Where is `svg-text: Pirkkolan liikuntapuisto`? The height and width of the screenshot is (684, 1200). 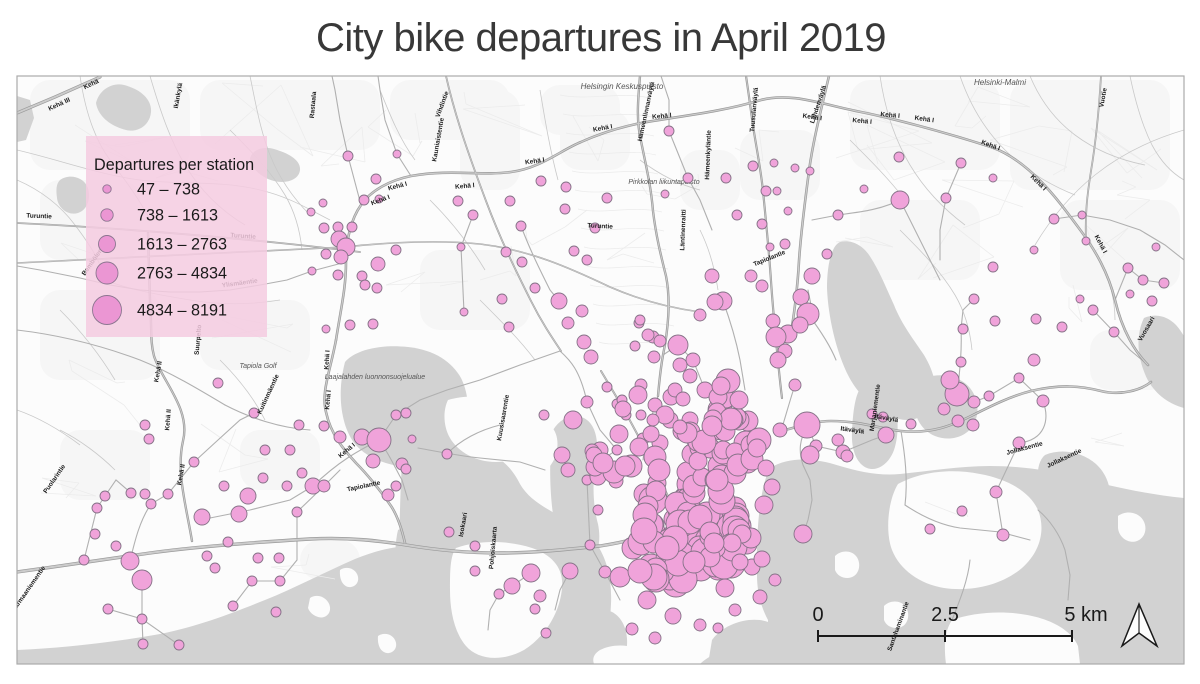 svg-text: Pirkkolan liikuntapuisto is located at coordinates (663, 182).